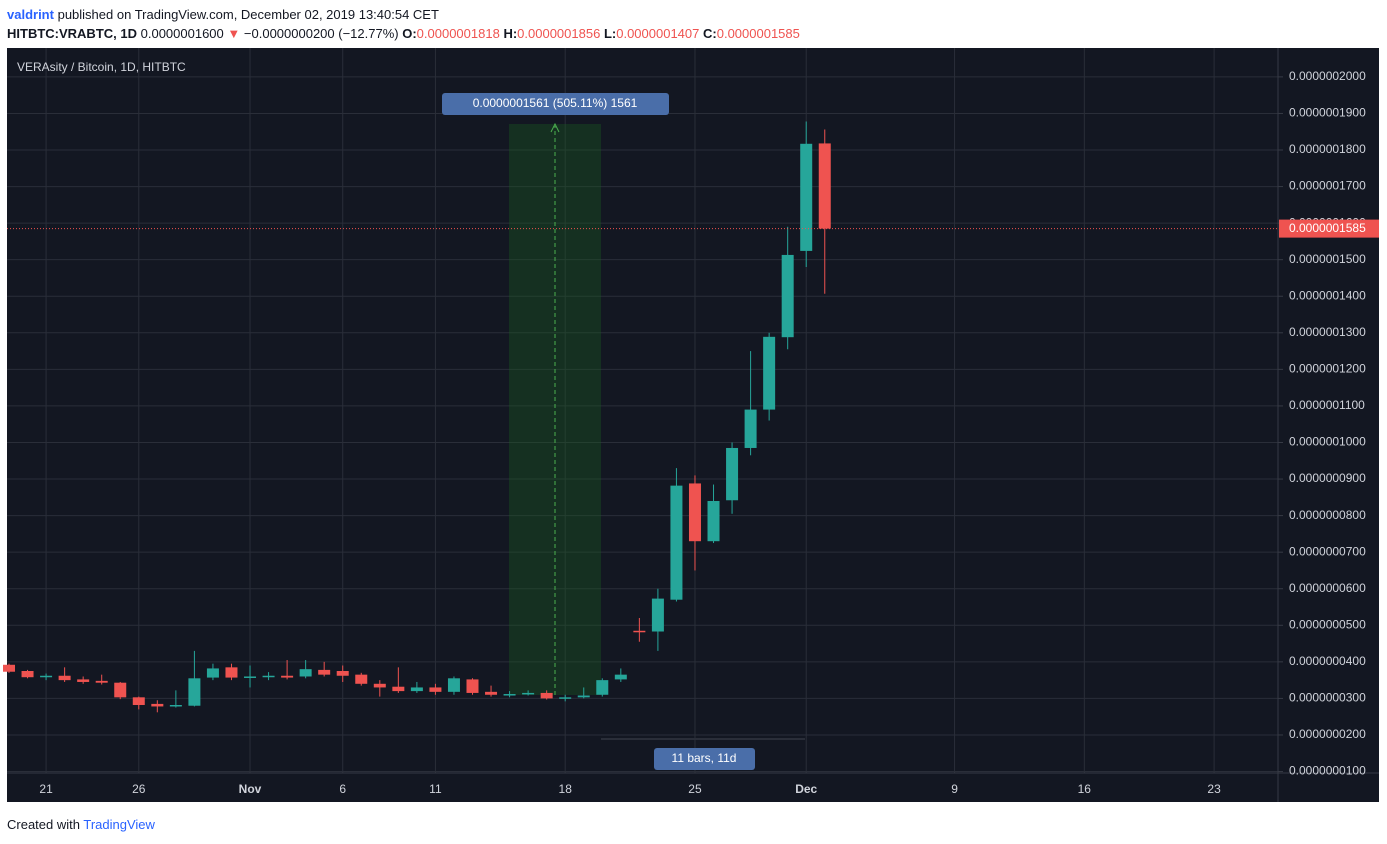 Image resolution: width=1387 pixels, height=844 pixels. What do you see at coordinates (1327, 259) in the screenshot?
I see `y-tick-label: 0.0000001500` at bounding box center [1327, 259].